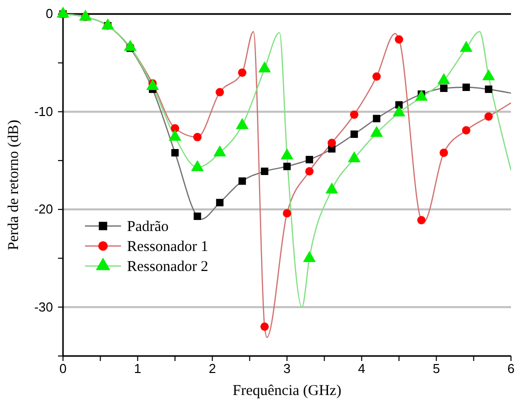 The width and height of the screenshot is (523, 401). I want to click on x-tick-label: 0, so click(63, 368).